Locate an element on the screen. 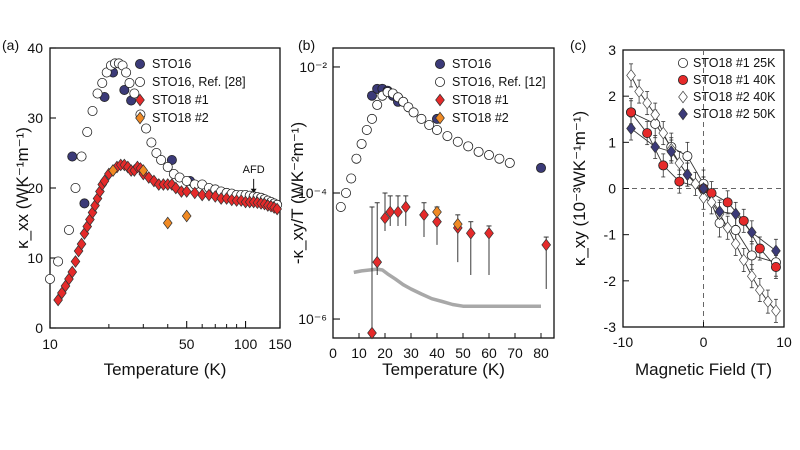 Image resolution: width=800 pixels, height=450 pixels. afd-label: AFD is located at coordinates (254, 170).